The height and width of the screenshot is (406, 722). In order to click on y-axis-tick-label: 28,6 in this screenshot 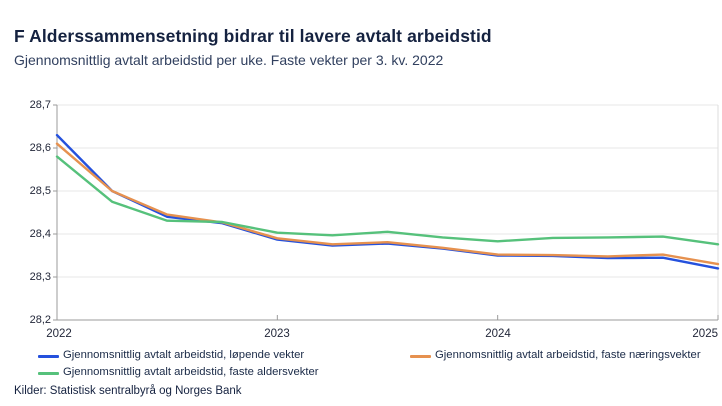, I will do `click(40, 148)`.